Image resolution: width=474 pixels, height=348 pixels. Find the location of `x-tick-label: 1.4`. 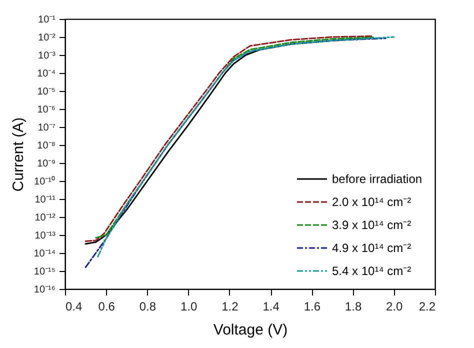

x-tick-label: 1.4 is located at coordinates (271, 307).